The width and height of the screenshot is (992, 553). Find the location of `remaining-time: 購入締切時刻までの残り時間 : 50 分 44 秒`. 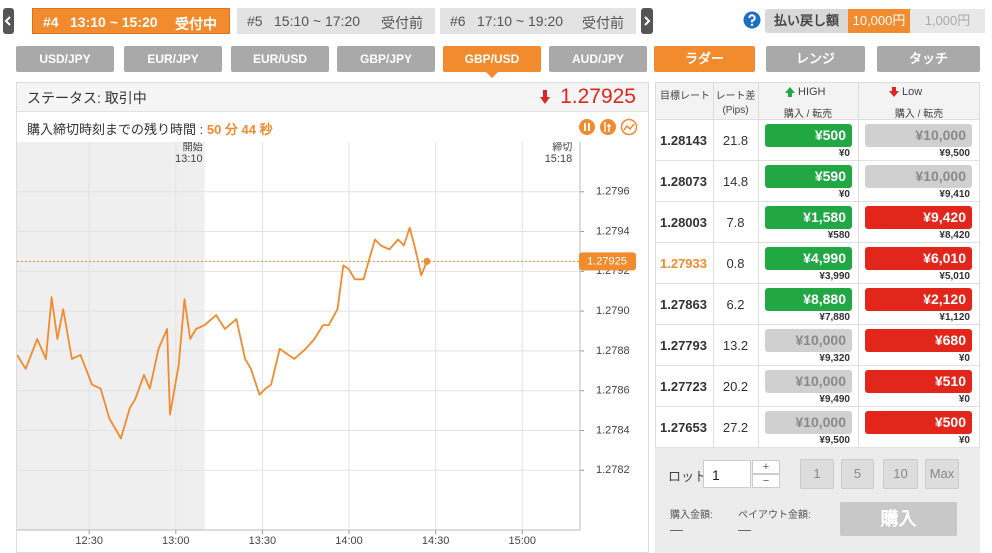

remaining-time: 購入締切時刻までの残り時間 : 50 分 44 秒 is located at coordinates (150, 128).